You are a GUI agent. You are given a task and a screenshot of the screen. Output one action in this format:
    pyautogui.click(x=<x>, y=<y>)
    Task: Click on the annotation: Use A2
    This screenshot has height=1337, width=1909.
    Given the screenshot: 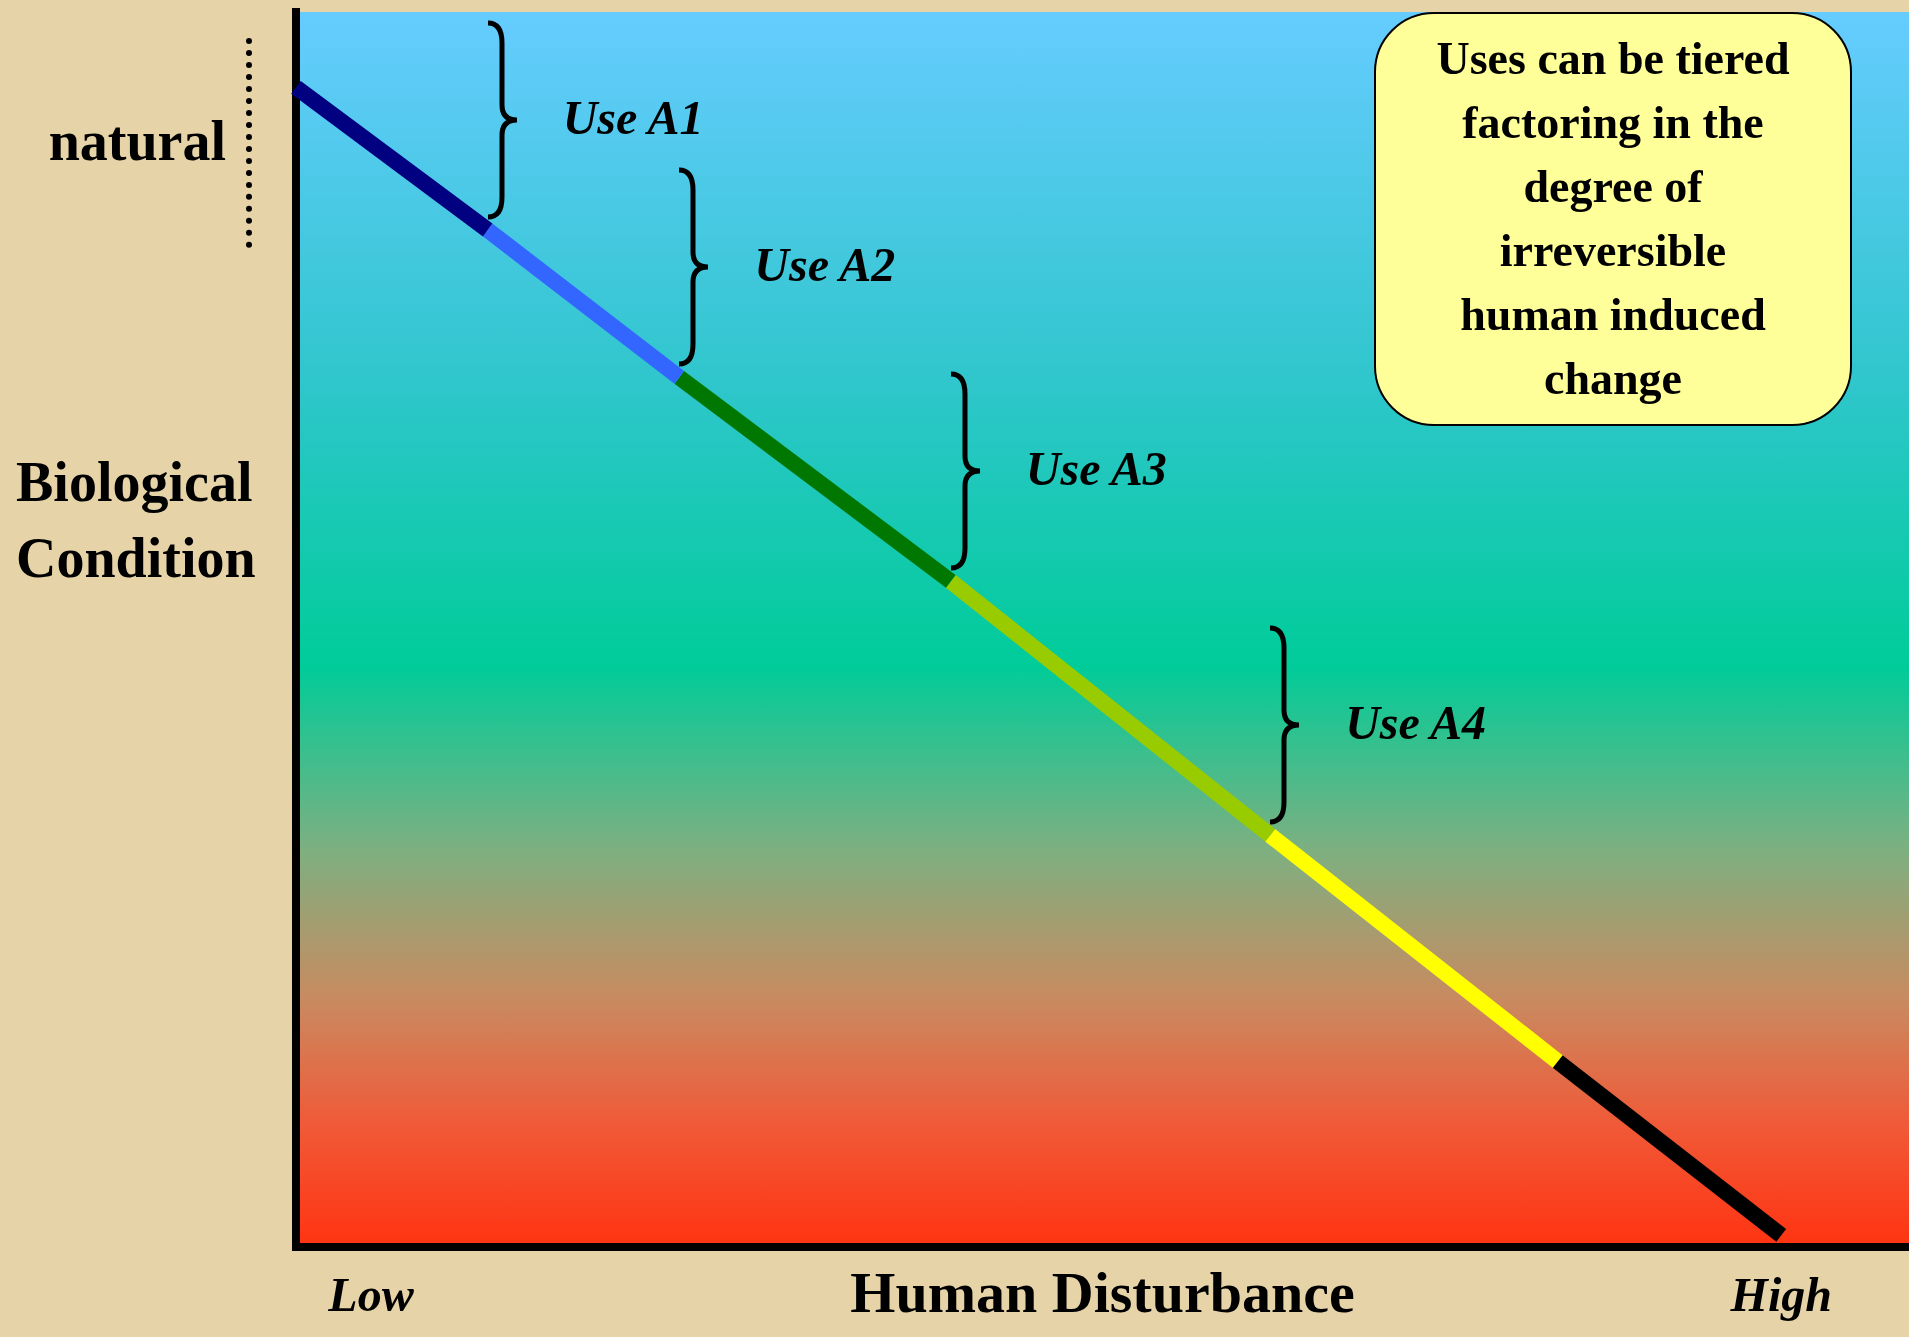 What is the action you would take?
    pyautogui.click(x=825, y=265)
    